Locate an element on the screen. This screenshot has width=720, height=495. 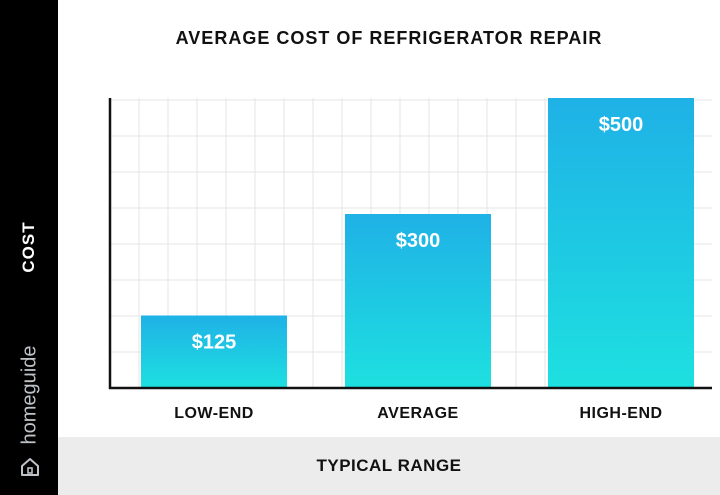
data-label: $125 is located at coordinates (214, 343).